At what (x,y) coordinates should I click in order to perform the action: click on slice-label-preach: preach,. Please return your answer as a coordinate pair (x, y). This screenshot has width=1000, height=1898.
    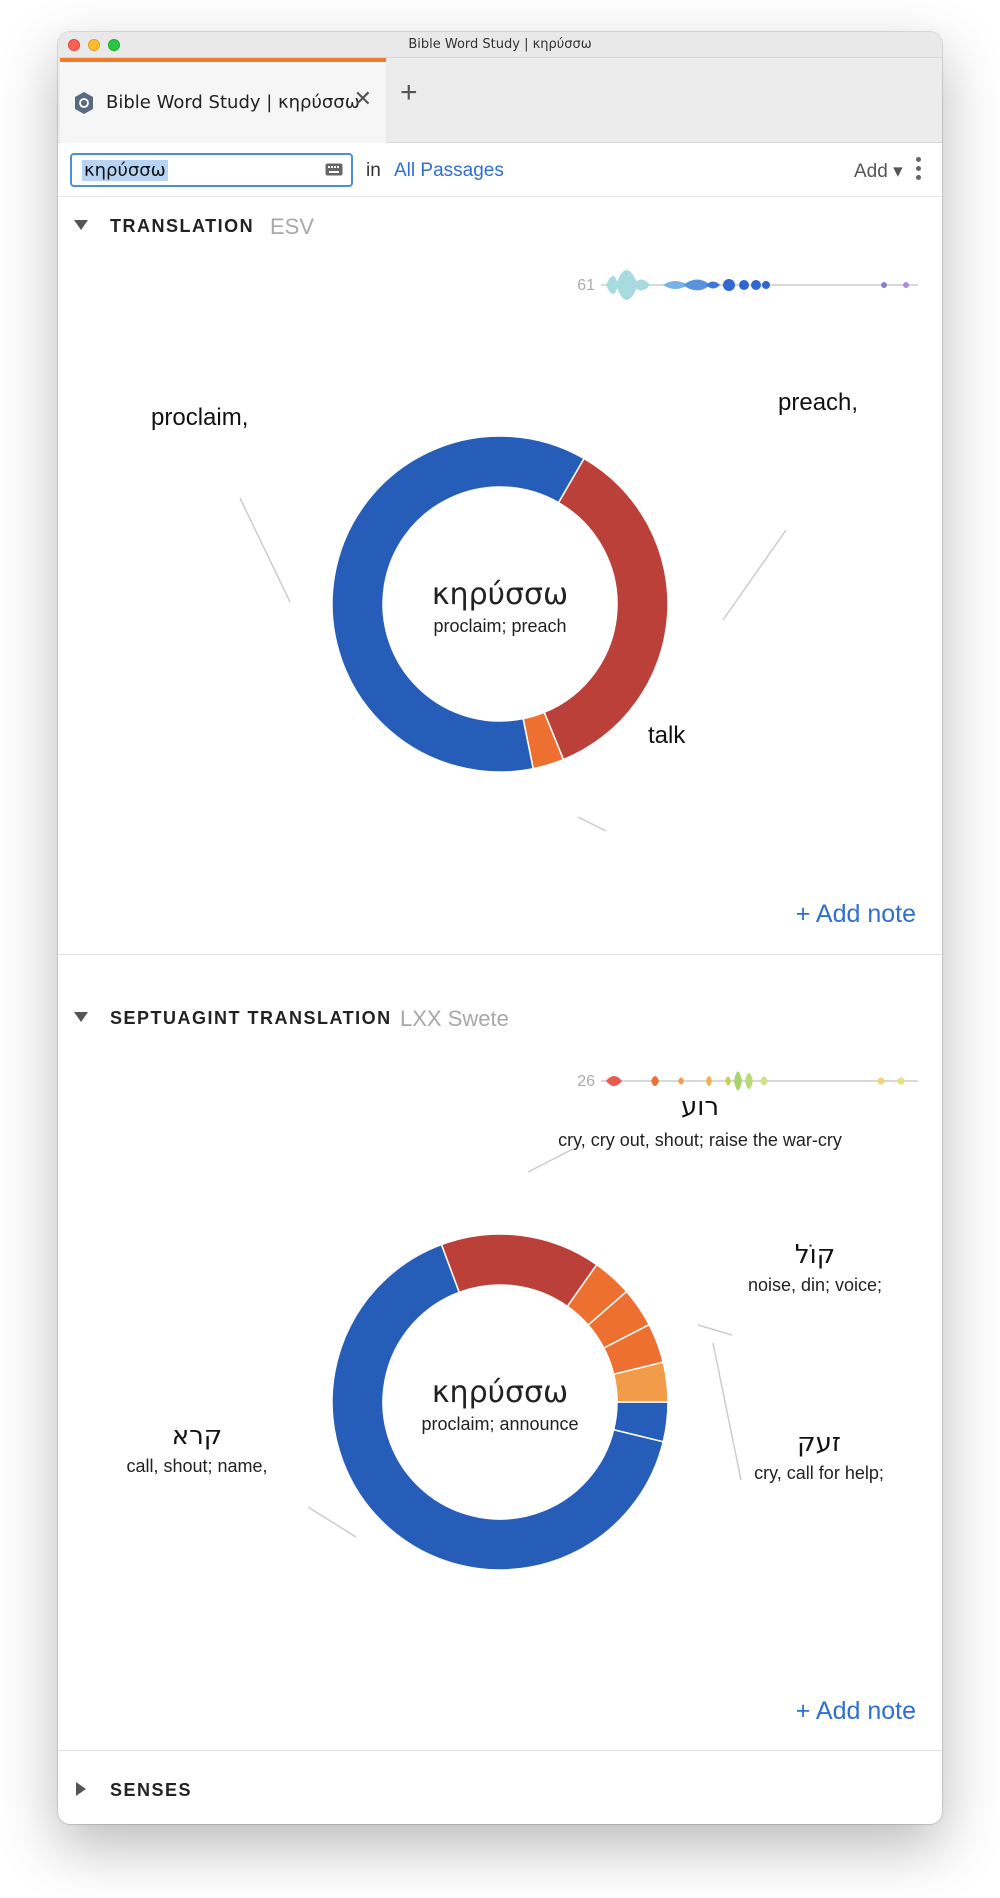
    Looking at the image, I should click on (818, 402).